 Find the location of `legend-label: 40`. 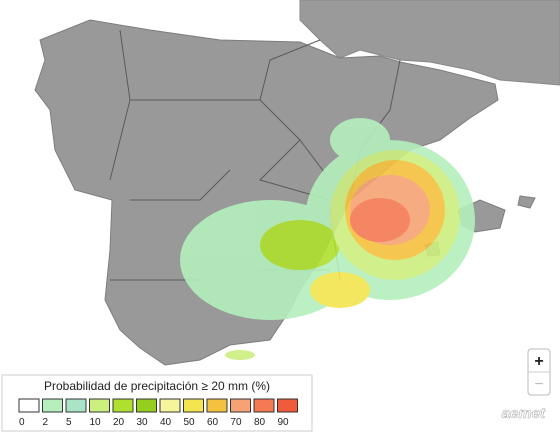

legend-label: 40 is located at coordinates (166, 422).